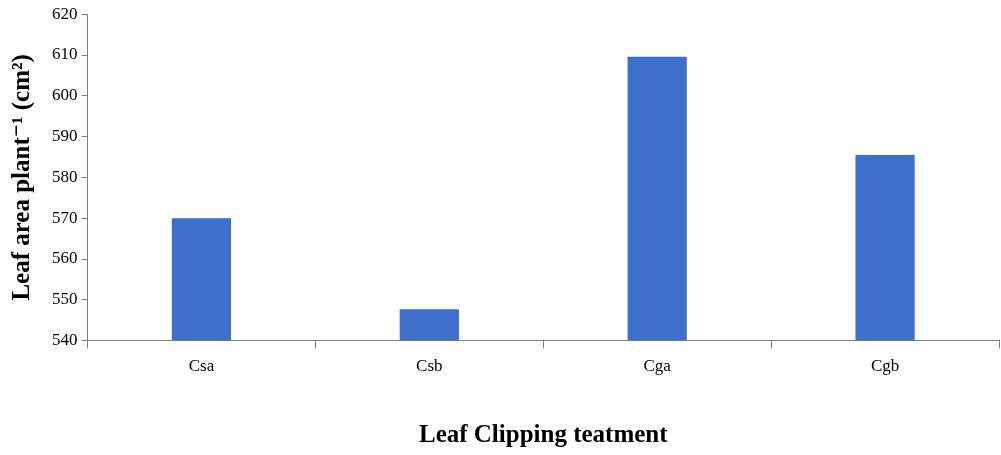 The height and width of the screenshot is (455, 1001). I want to click on x-tick-label: Csb, so click(429, 366).